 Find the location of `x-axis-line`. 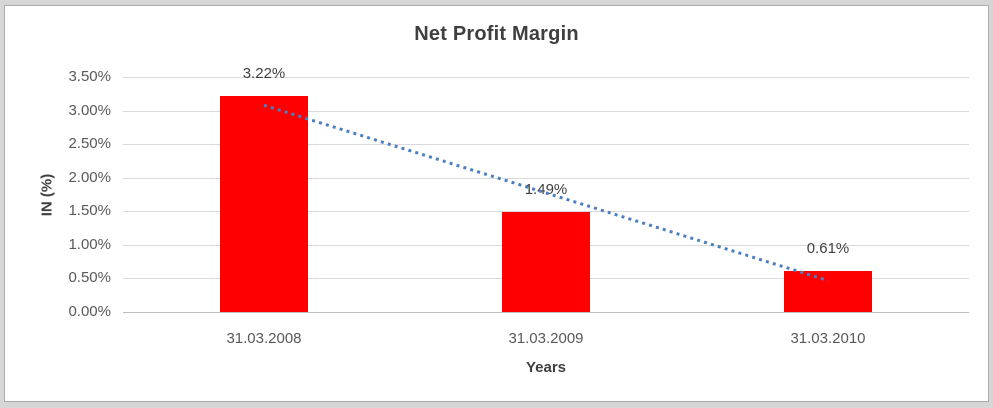

x-axis-line is located at coordinates (546, 312).